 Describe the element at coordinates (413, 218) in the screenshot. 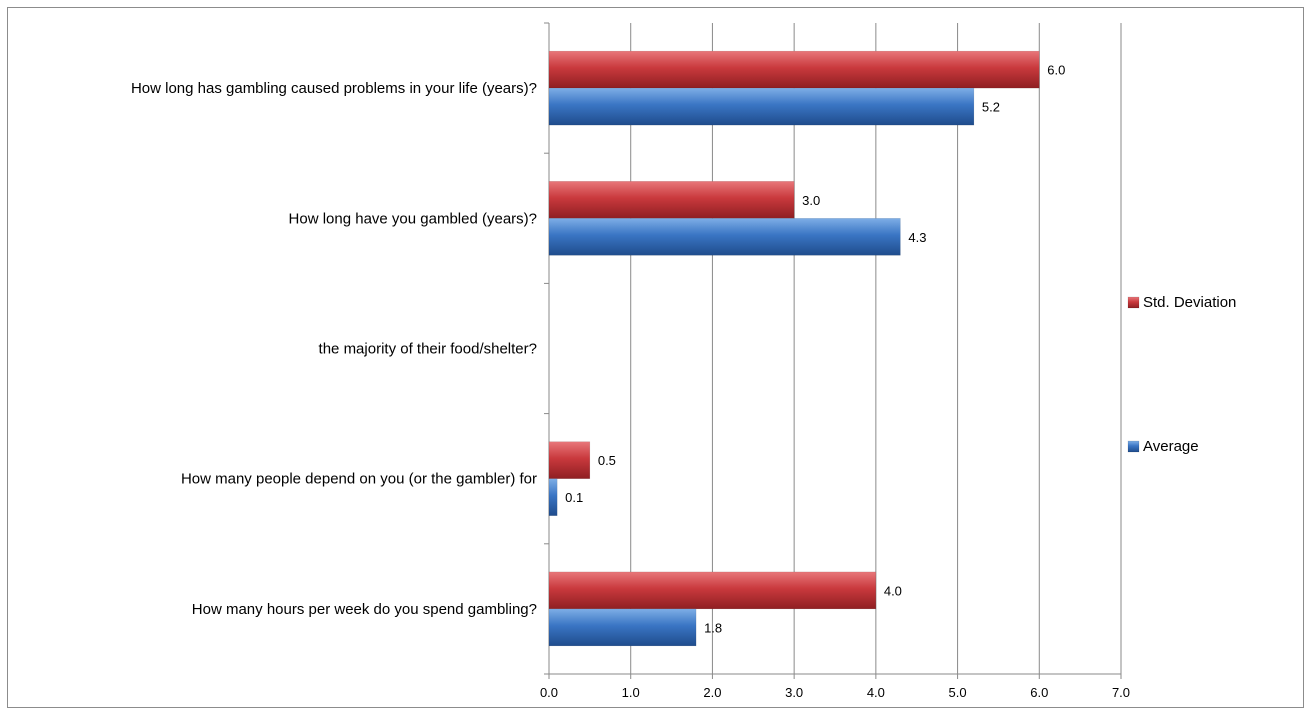

I see `category-label: How long have you gambled (years)?` at that location.